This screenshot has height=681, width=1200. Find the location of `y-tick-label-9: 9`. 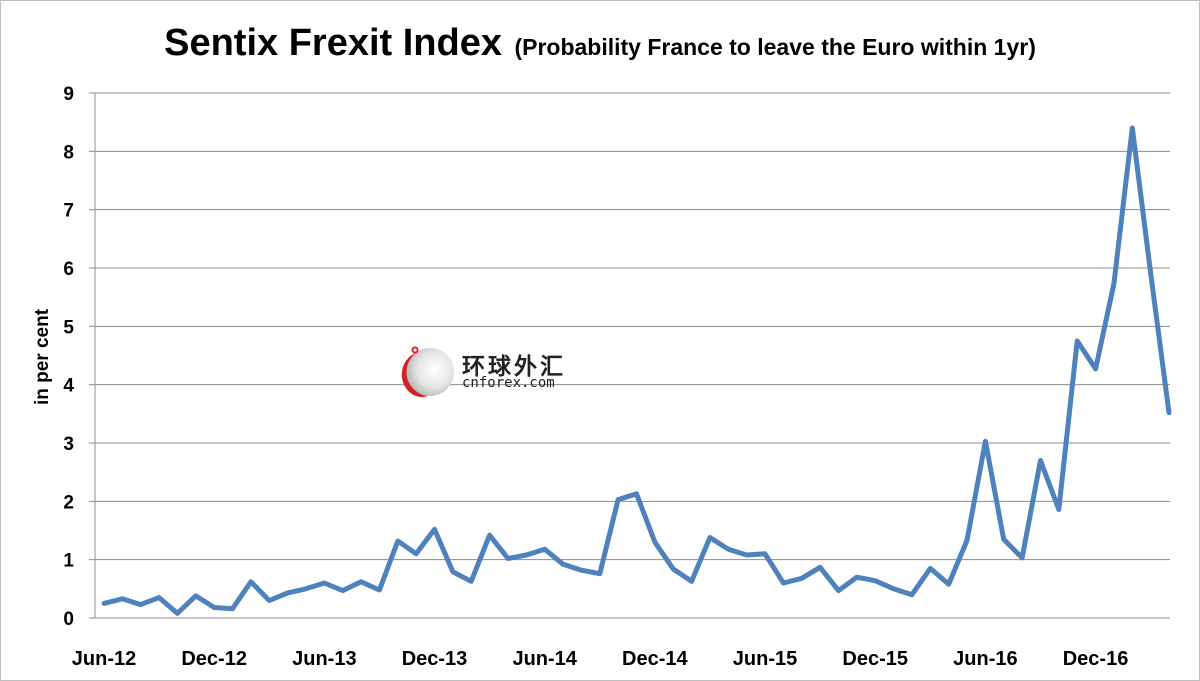

y-tick-label-9: 9 is located at coordinates (68, 94).